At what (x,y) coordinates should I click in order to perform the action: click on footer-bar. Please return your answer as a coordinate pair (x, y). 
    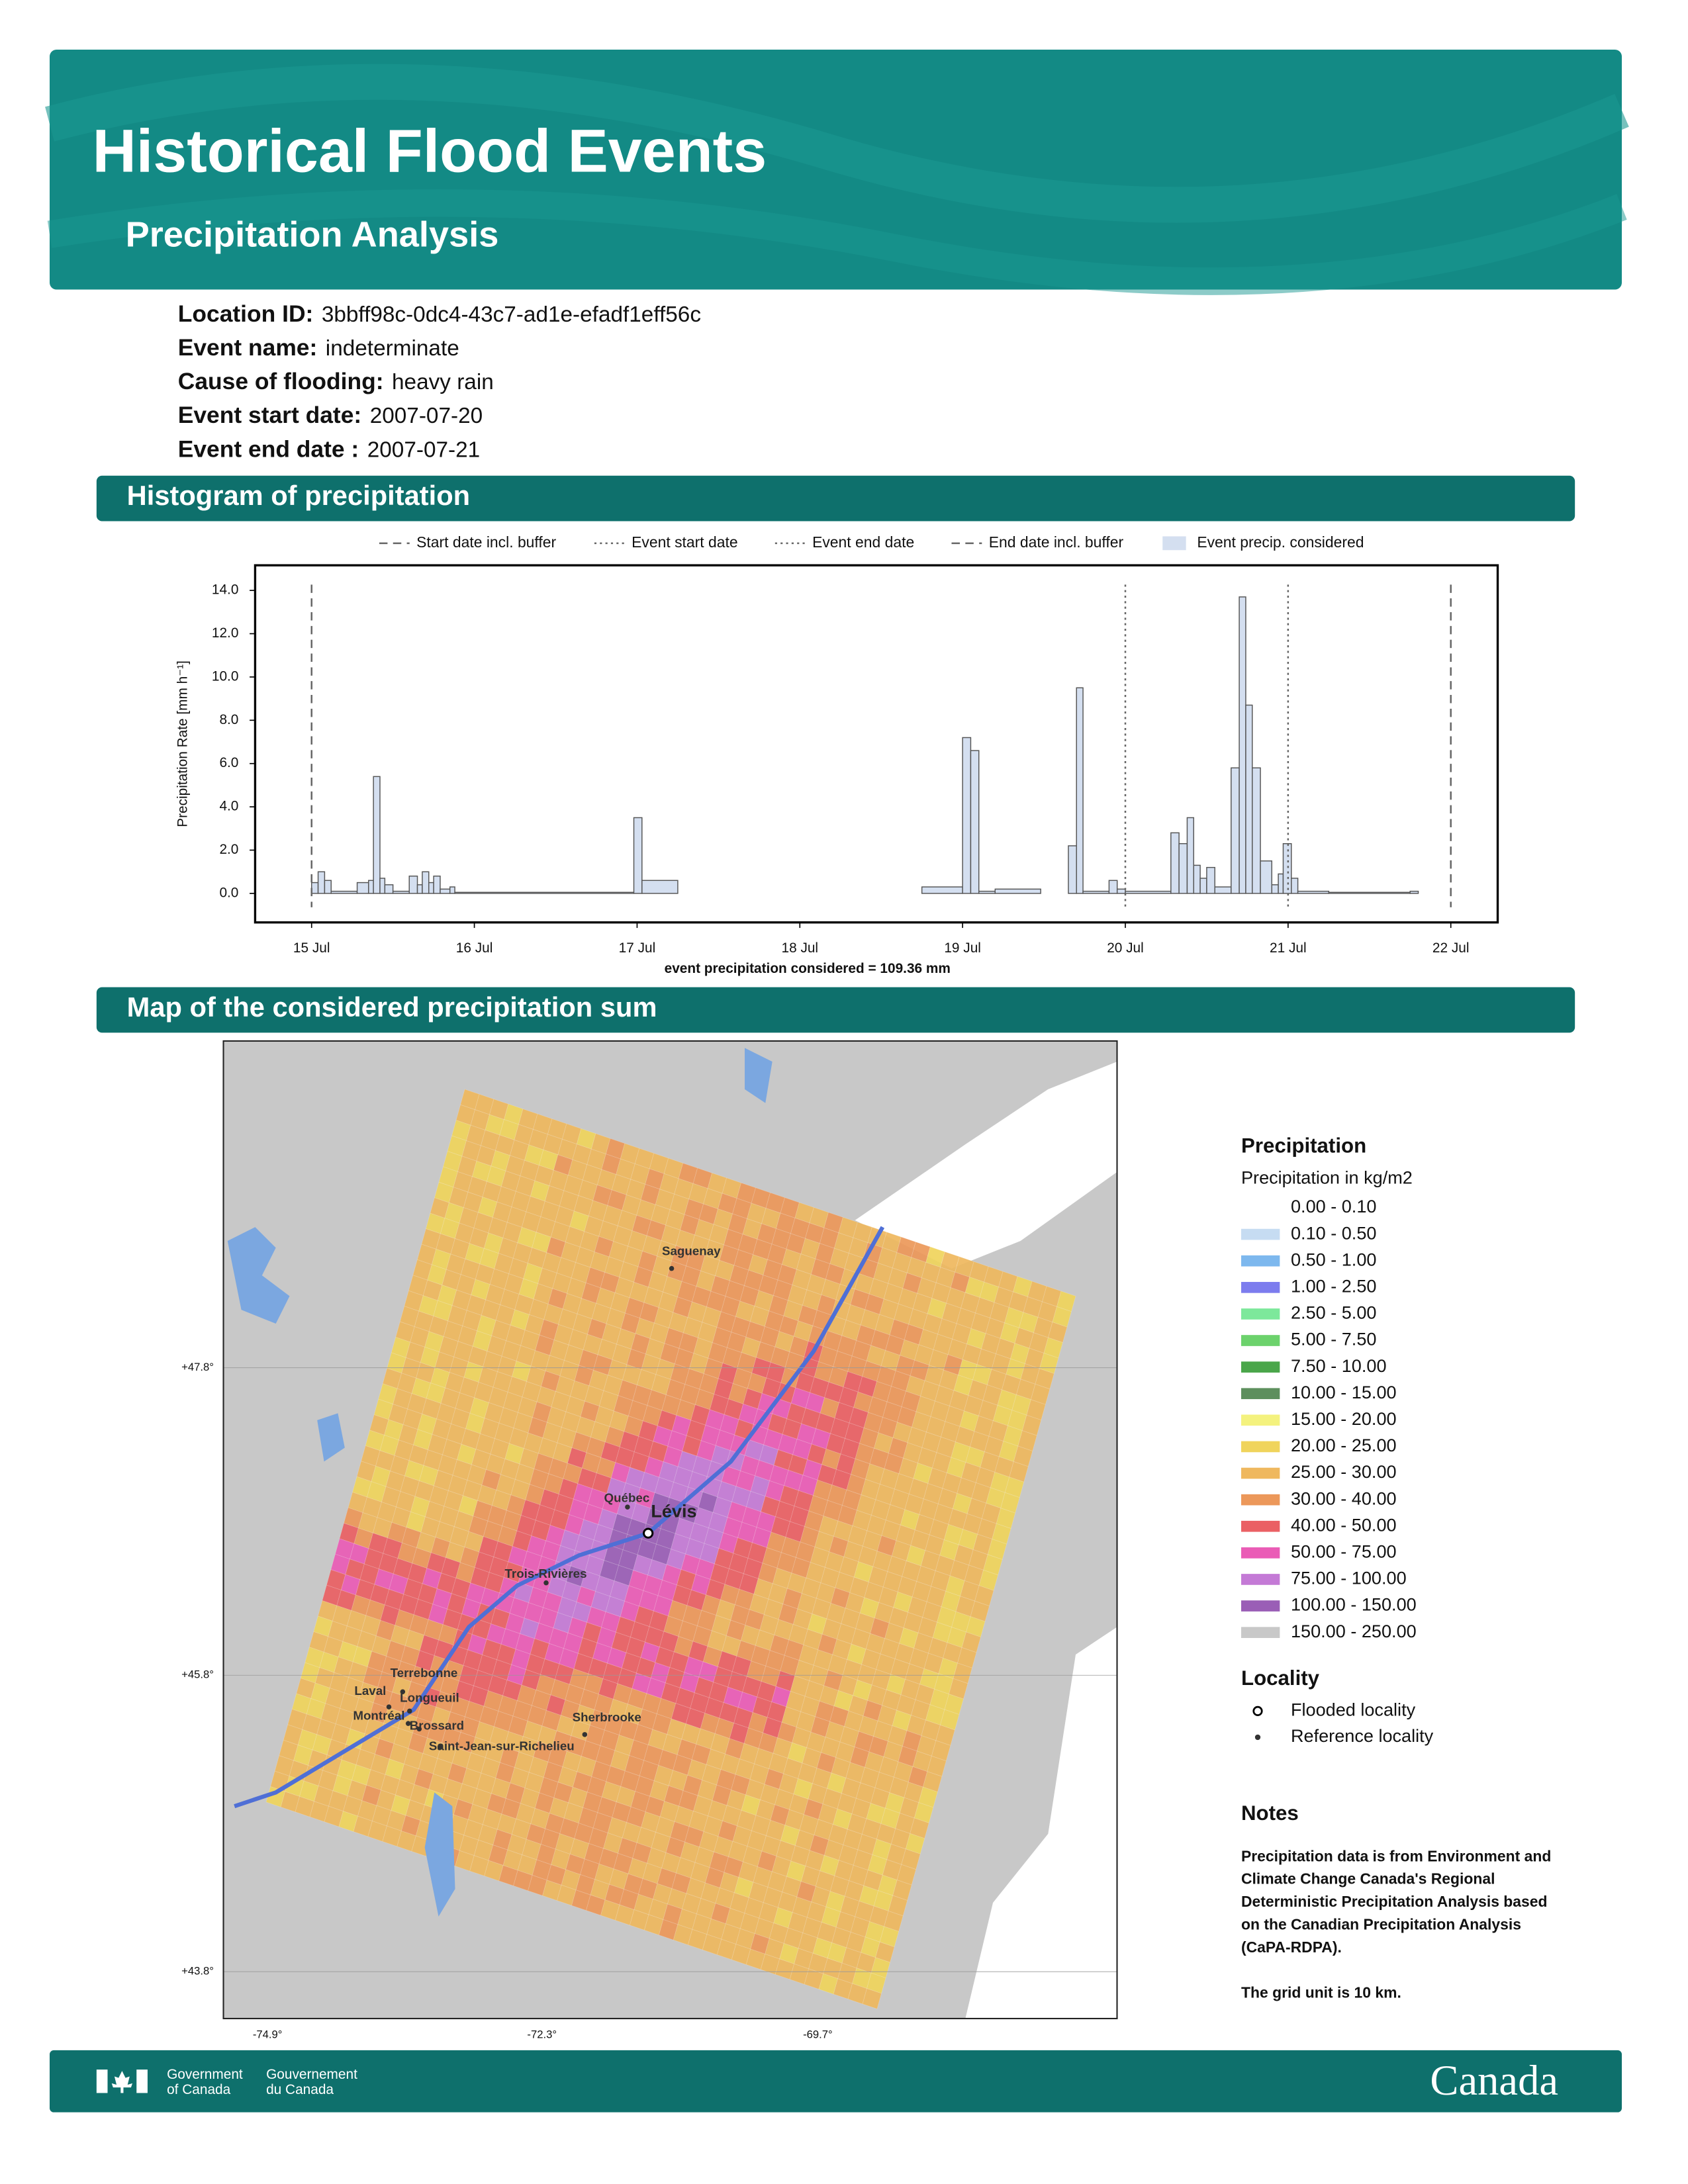
    Looking at the image, I should click on (836, 2081).